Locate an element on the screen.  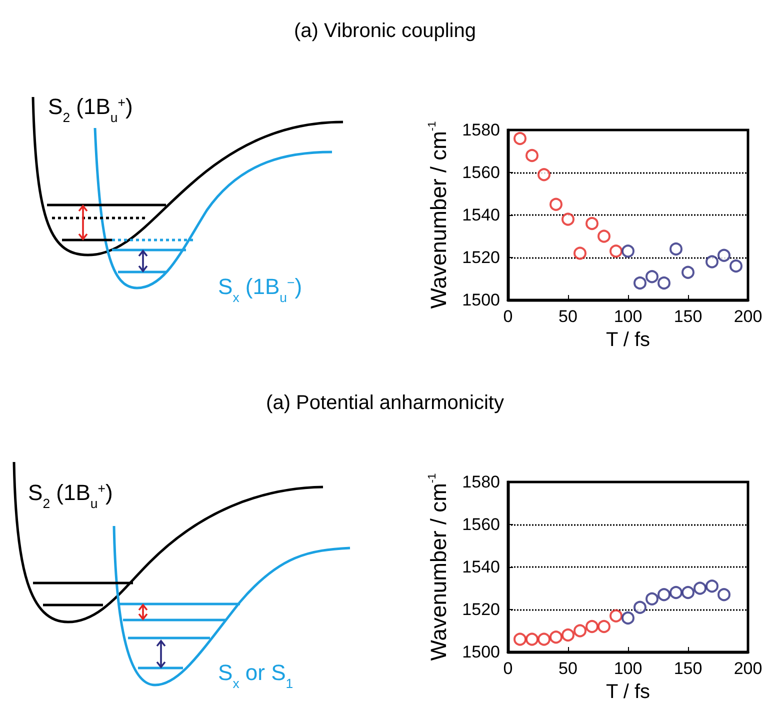
text: S$_{x}$ (1B$_{u}$$^{−}$) is located at coordinates (260, 289).